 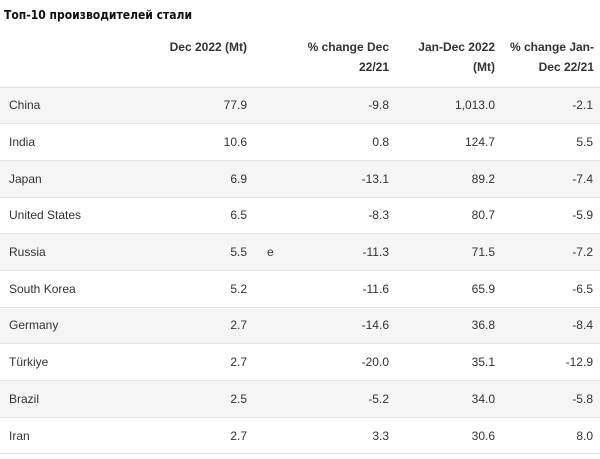 I want to click on country-cell: United States, so click(x=80, y=216).